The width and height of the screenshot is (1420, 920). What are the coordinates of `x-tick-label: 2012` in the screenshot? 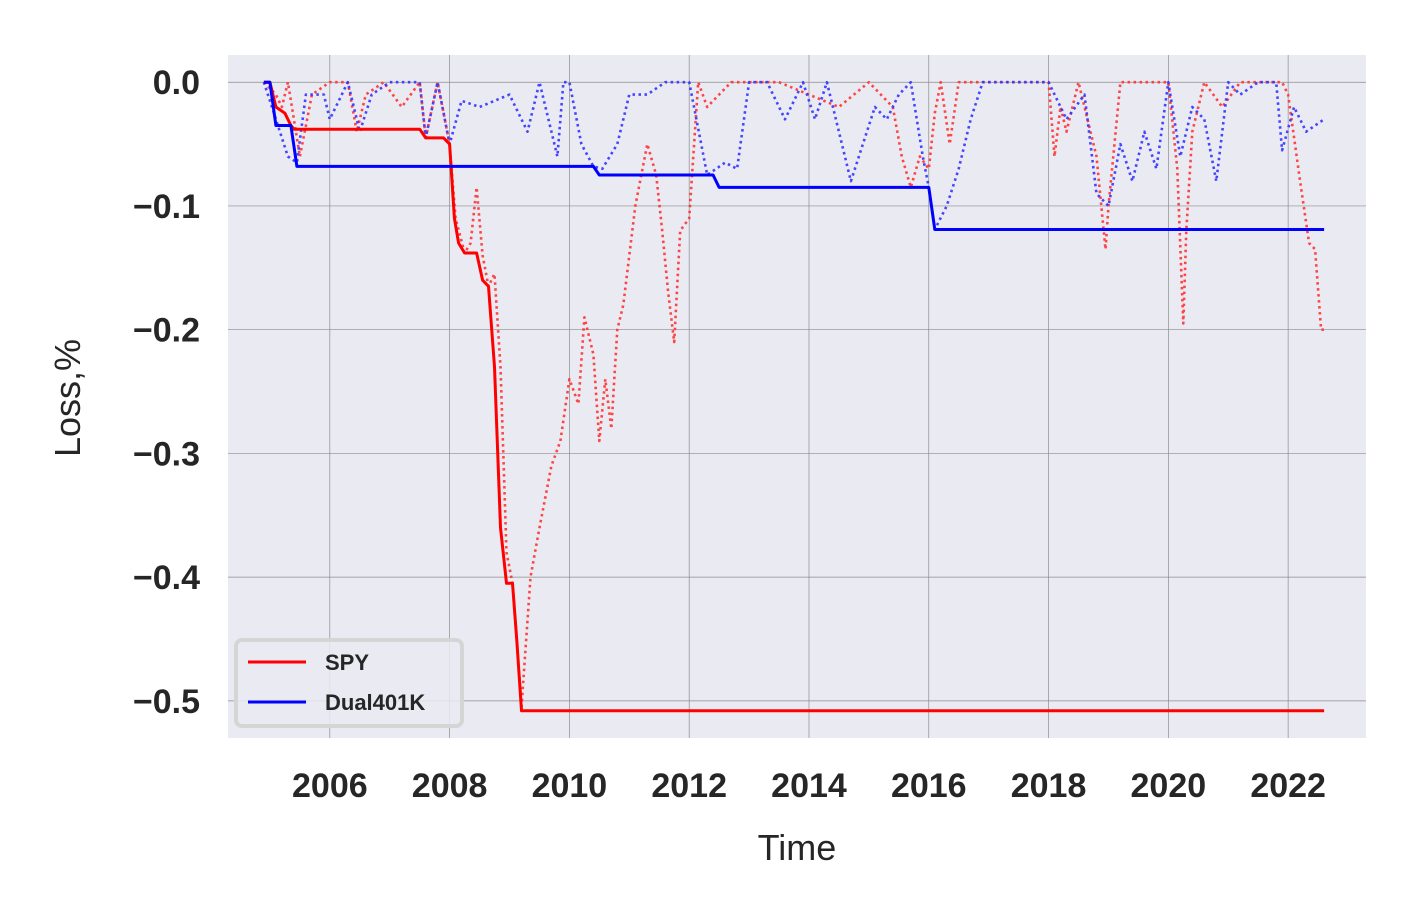 It's located at (689, 786).